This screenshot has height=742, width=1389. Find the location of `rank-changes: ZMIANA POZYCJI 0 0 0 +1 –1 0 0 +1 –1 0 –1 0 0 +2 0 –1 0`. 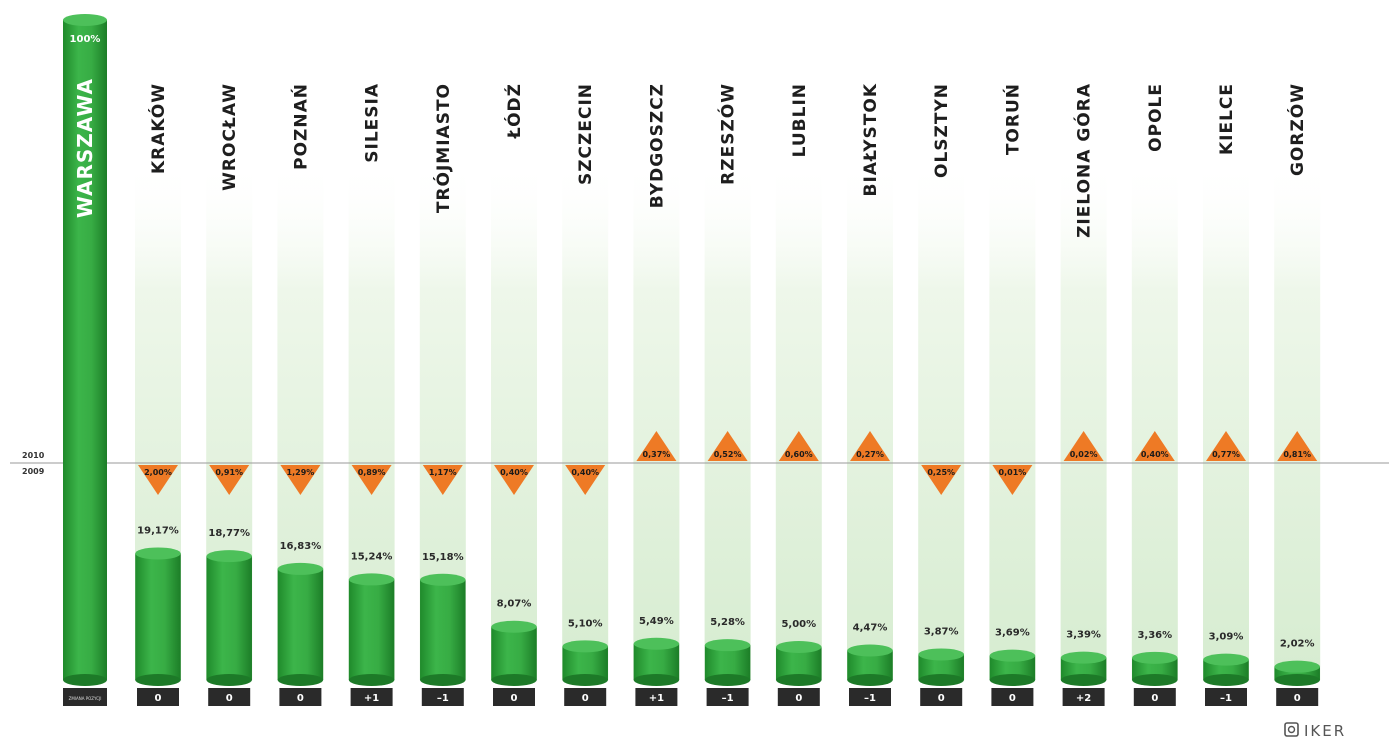

rank-changes: ZMIANA POZYCJI 0 0 0 +1 –1 0 0 +1 –1 0 –1 0 0 +2 0 –1 0 is located at coordinates (690, 697).